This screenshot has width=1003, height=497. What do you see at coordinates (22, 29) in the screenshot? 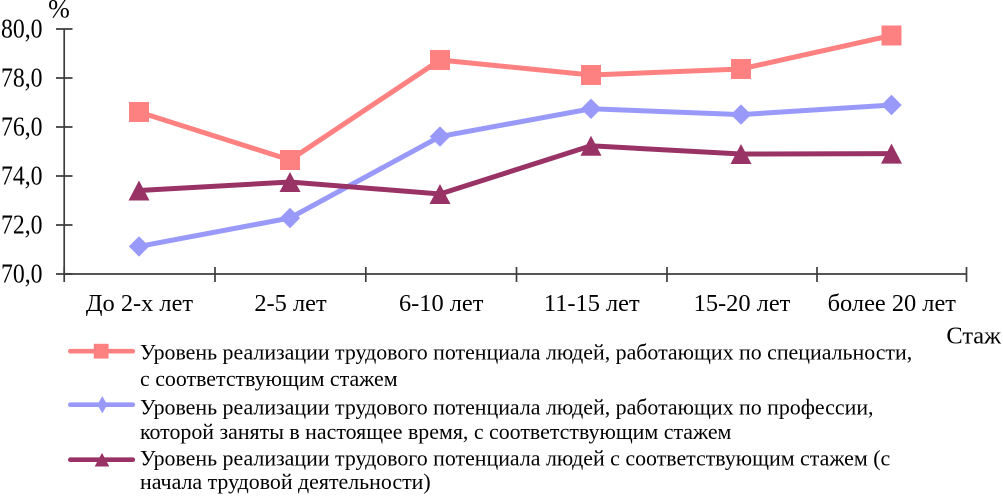
I see `svg-text: 80,0` at bounding box center [22, 29].